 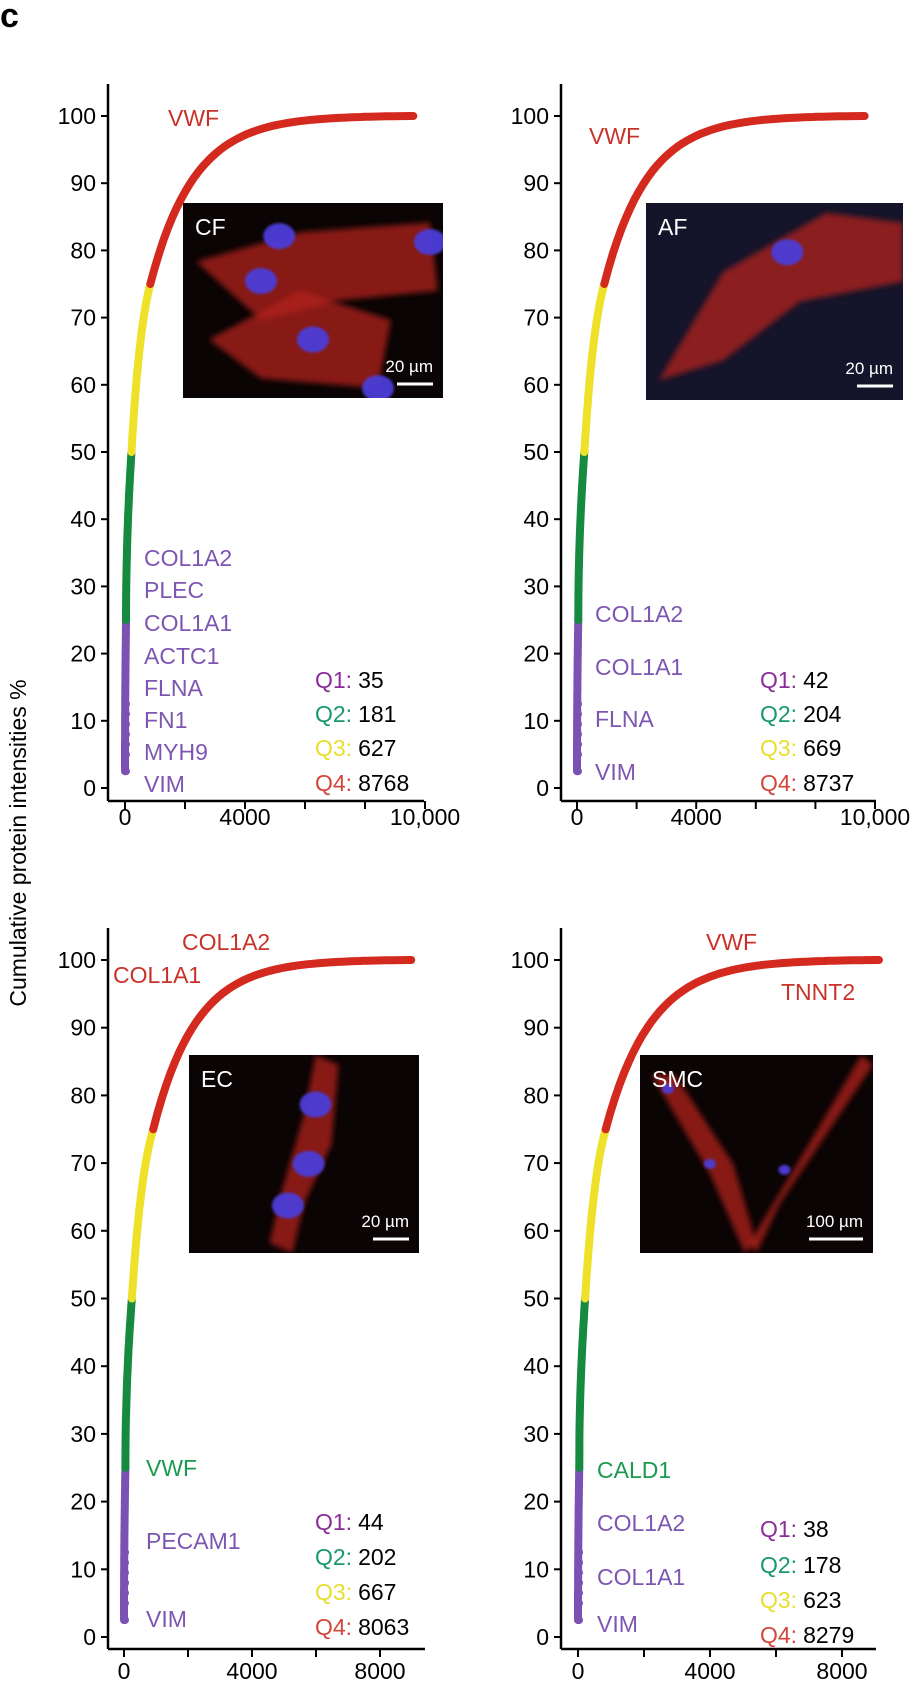 I want to click on micrograph-inset: CF 20 µm, so click(x=313, y=300).